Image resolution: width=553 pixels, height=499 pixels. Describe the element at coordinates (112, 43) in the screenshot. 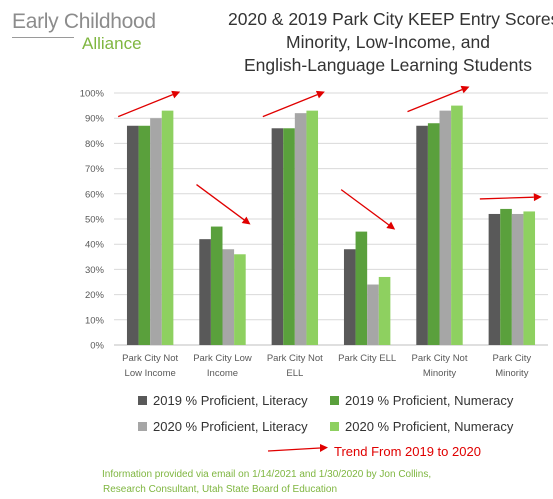

I see `logo-line2: Alliance` at that location.